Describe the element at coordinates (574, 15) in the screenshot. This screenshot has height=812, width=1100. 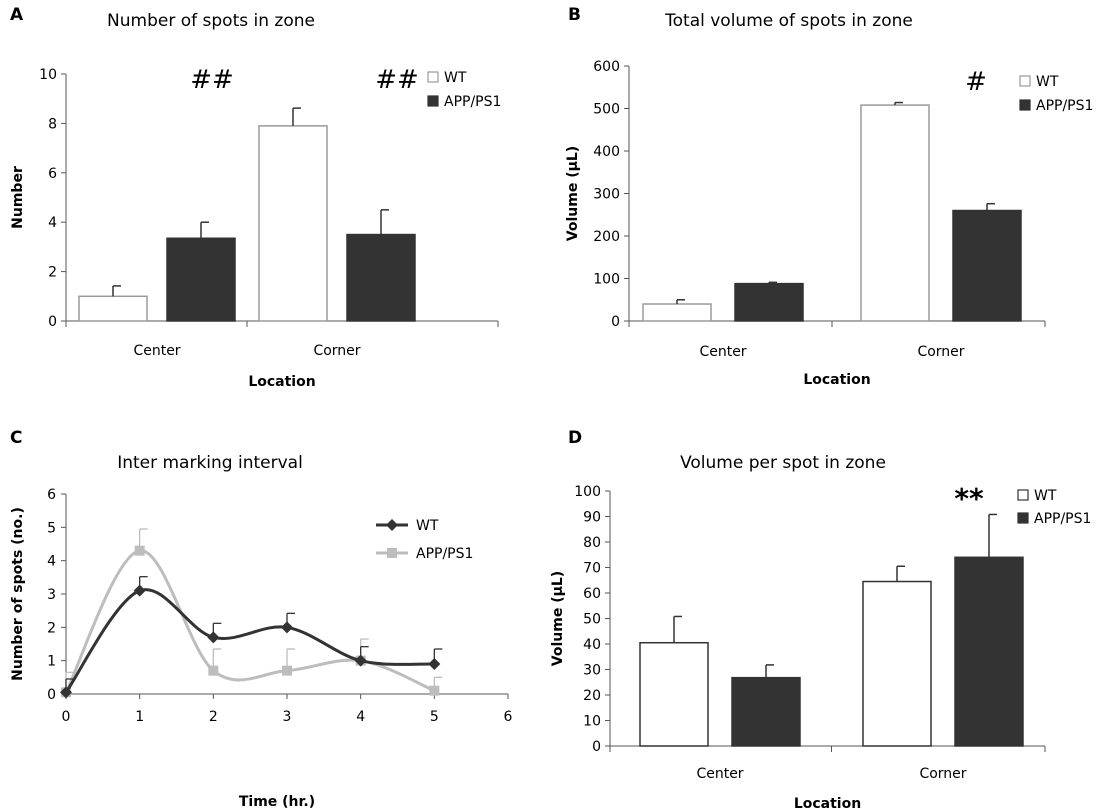
I see `panel-letter: B` at that location.